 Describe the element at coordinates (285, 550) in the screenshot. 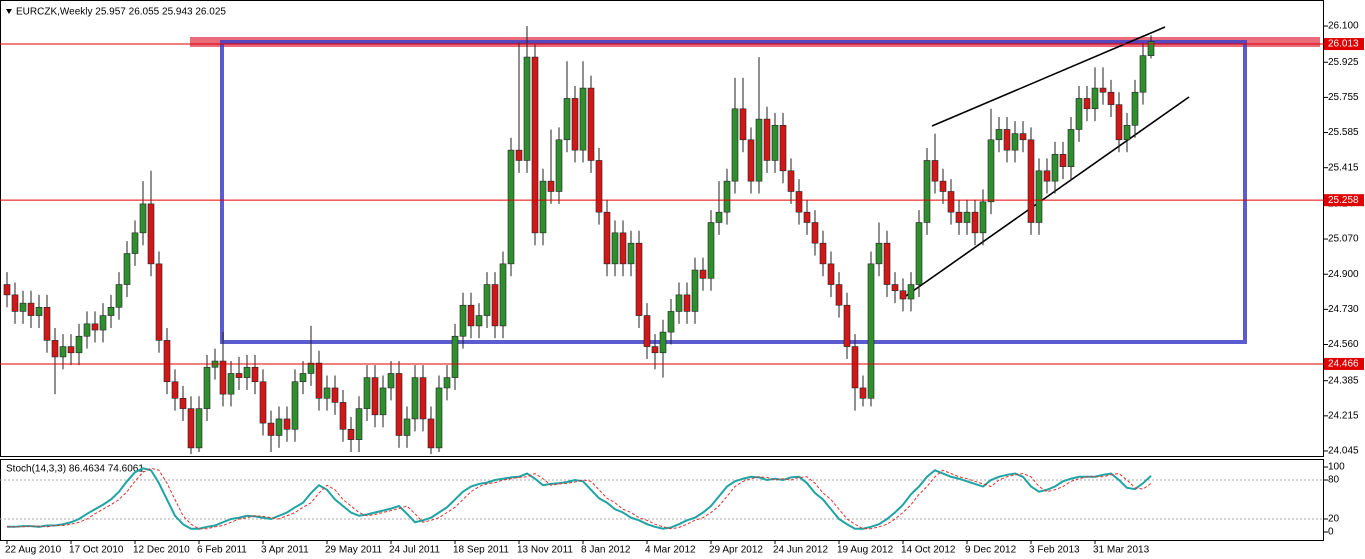

I see `x-tick-label: 3 Apr 2011` at that location.